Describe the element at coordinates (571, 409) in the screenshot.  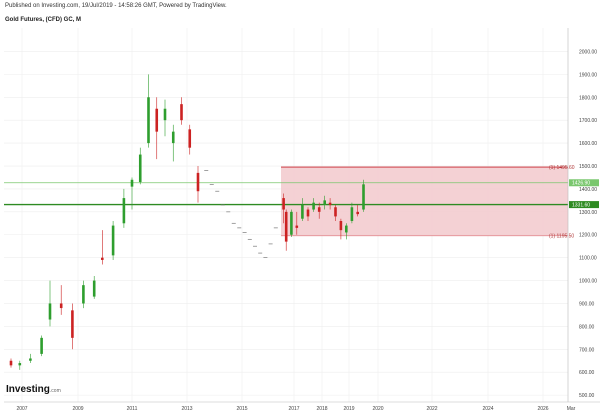
I see `x-tick-label: Mar` at that location.